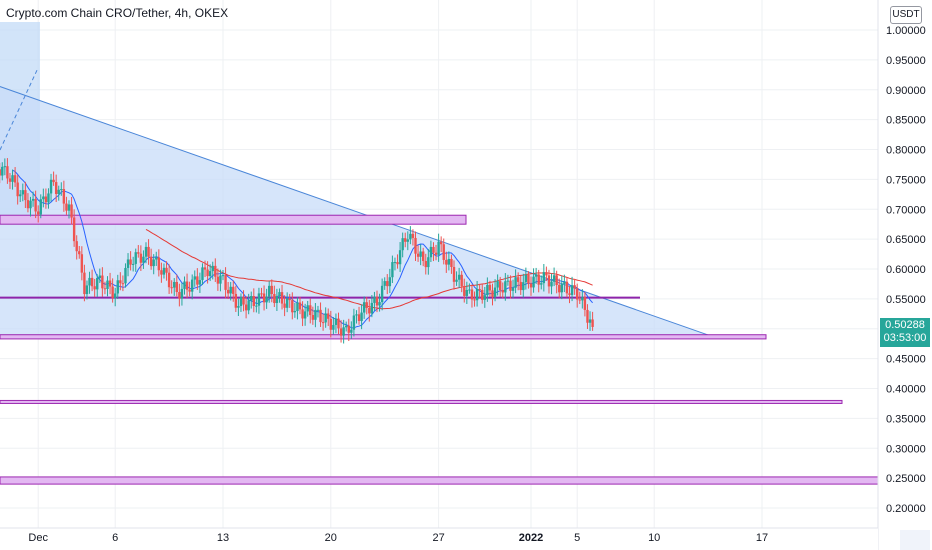 This screenshot has width=932, height=550. What do you see at coordinates (906, 180) in the screenshot?
I see `price-tick-label: 0.75000` at bounding box center [906, 180].